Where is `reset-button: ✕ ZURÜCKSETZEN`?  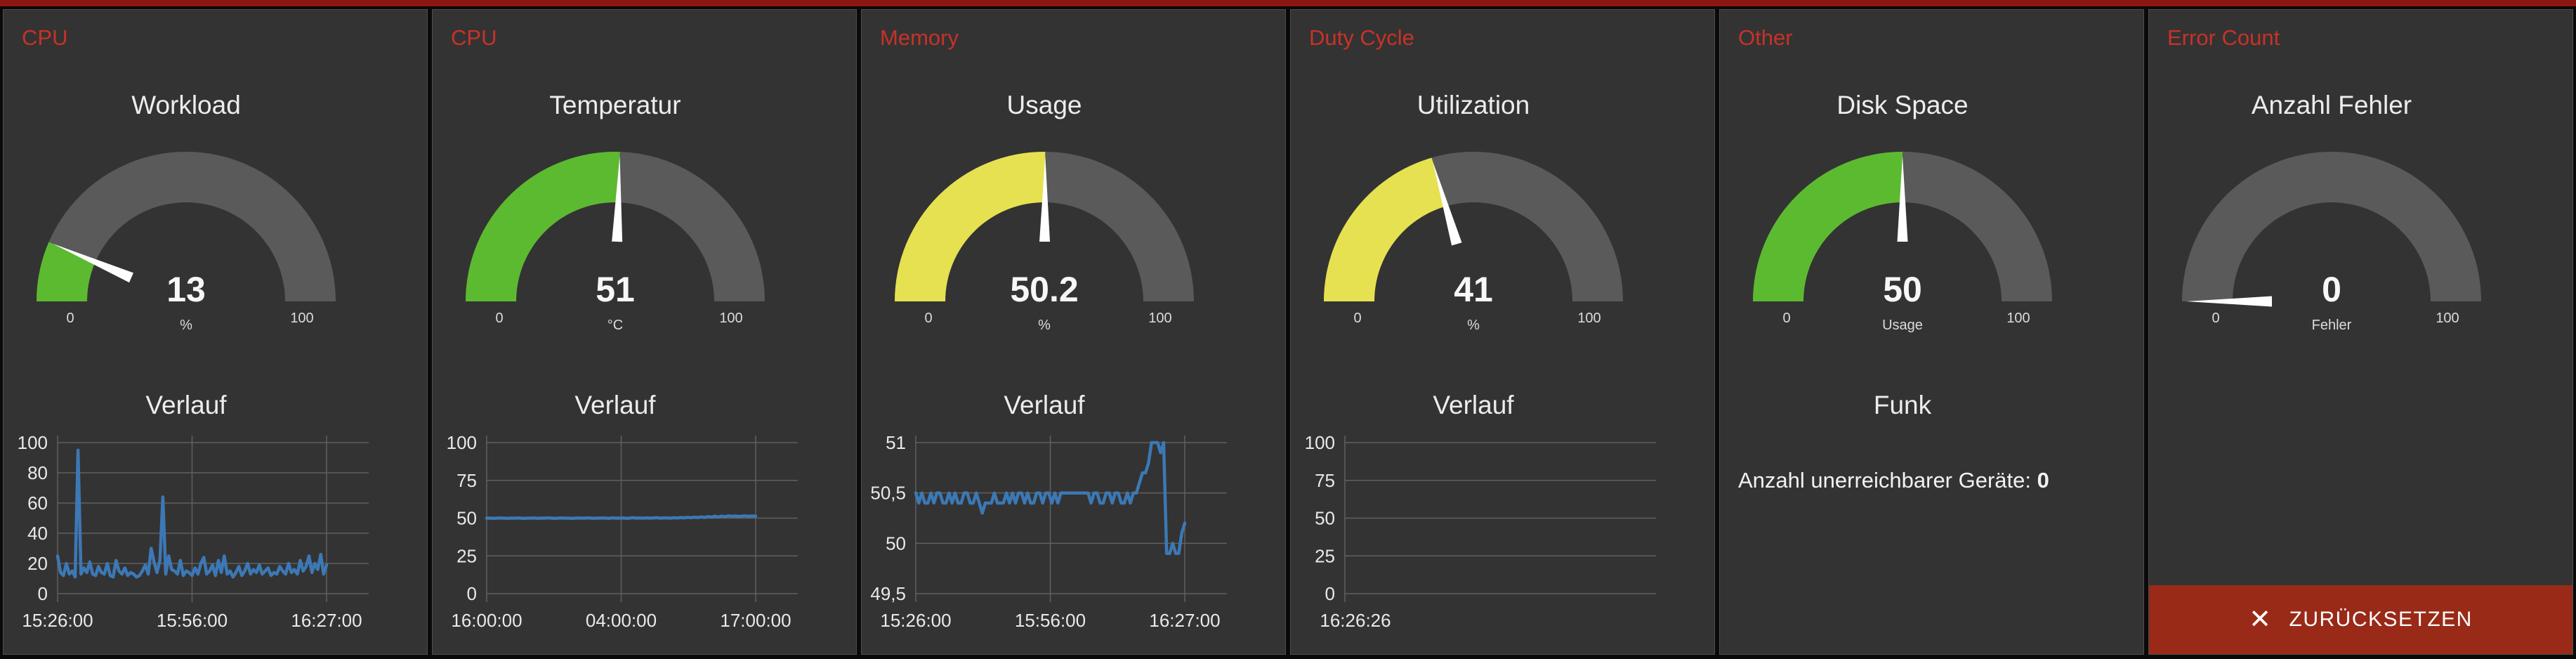
reset-button: ✕ ZURÜCKSETZEN is located at coordinates (2360, 619).